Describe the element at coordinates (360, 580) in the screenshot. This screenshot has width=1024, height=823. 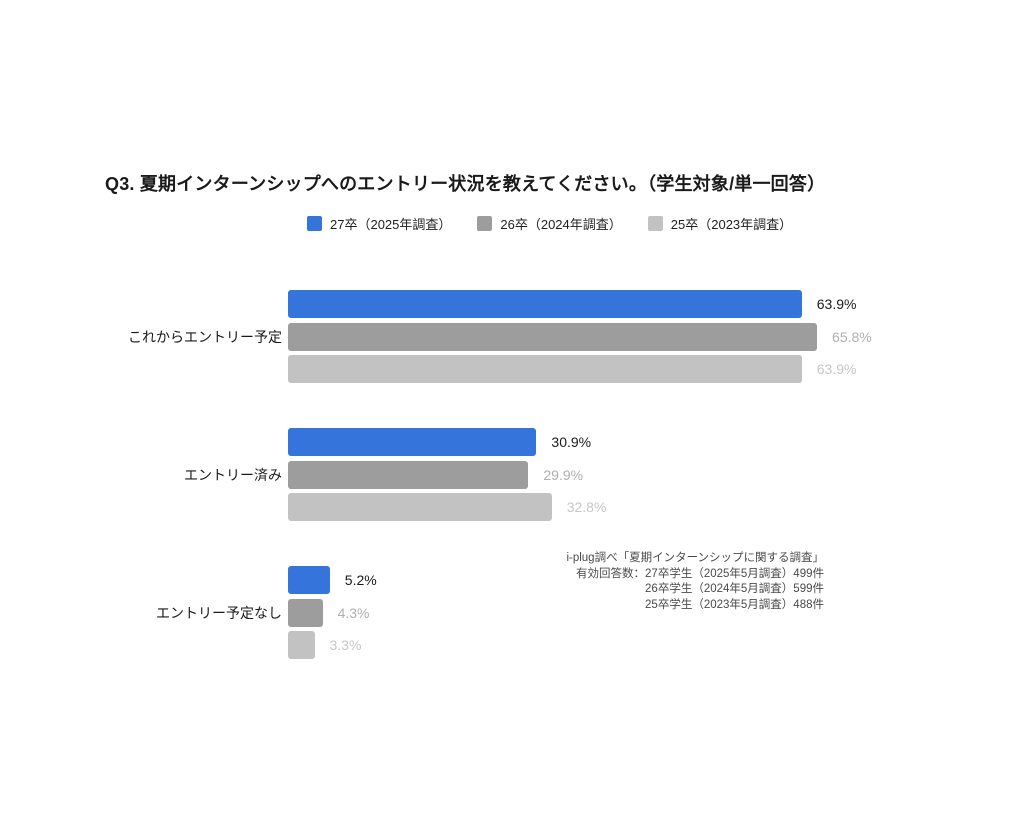
I see `value-label: 5.2%` at that location.